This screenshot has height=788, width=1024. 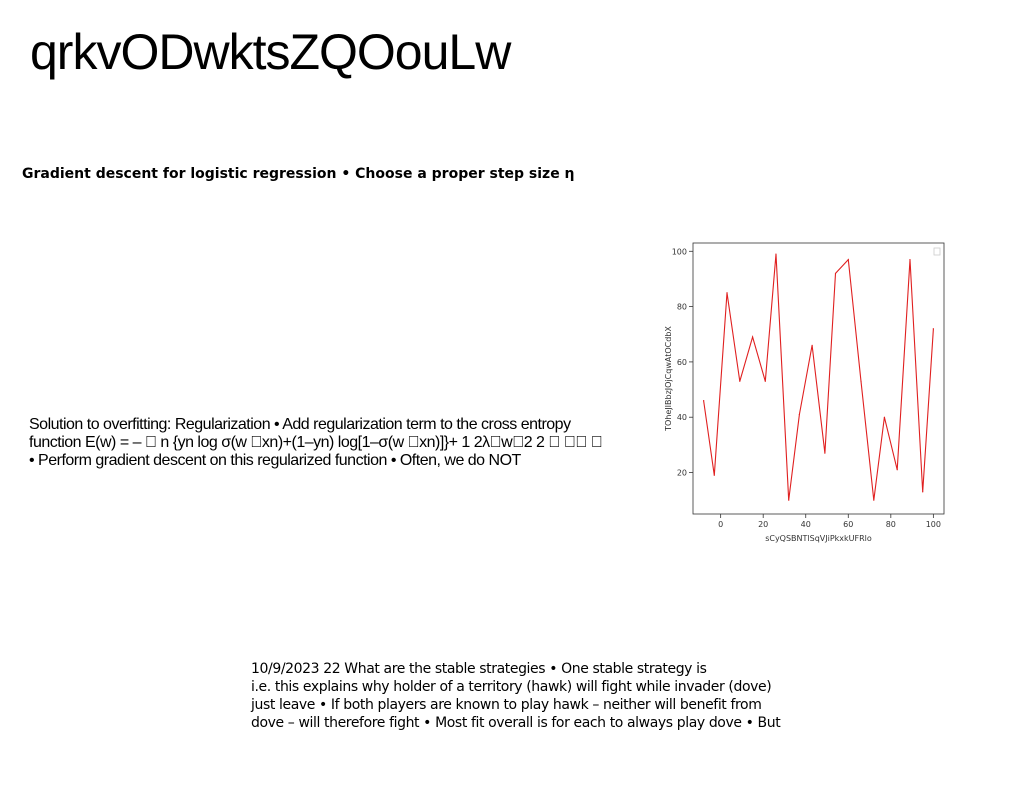 I want to click on y-tick-label: 40, so click(x=682, y=417).